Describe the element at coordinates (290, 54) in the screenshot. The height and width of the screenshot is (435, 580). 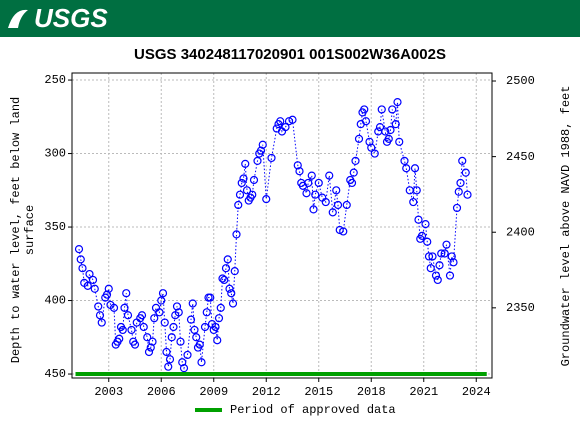
I see `chart-title: USGS 340248117020901 001S002W36A002S` at that location.